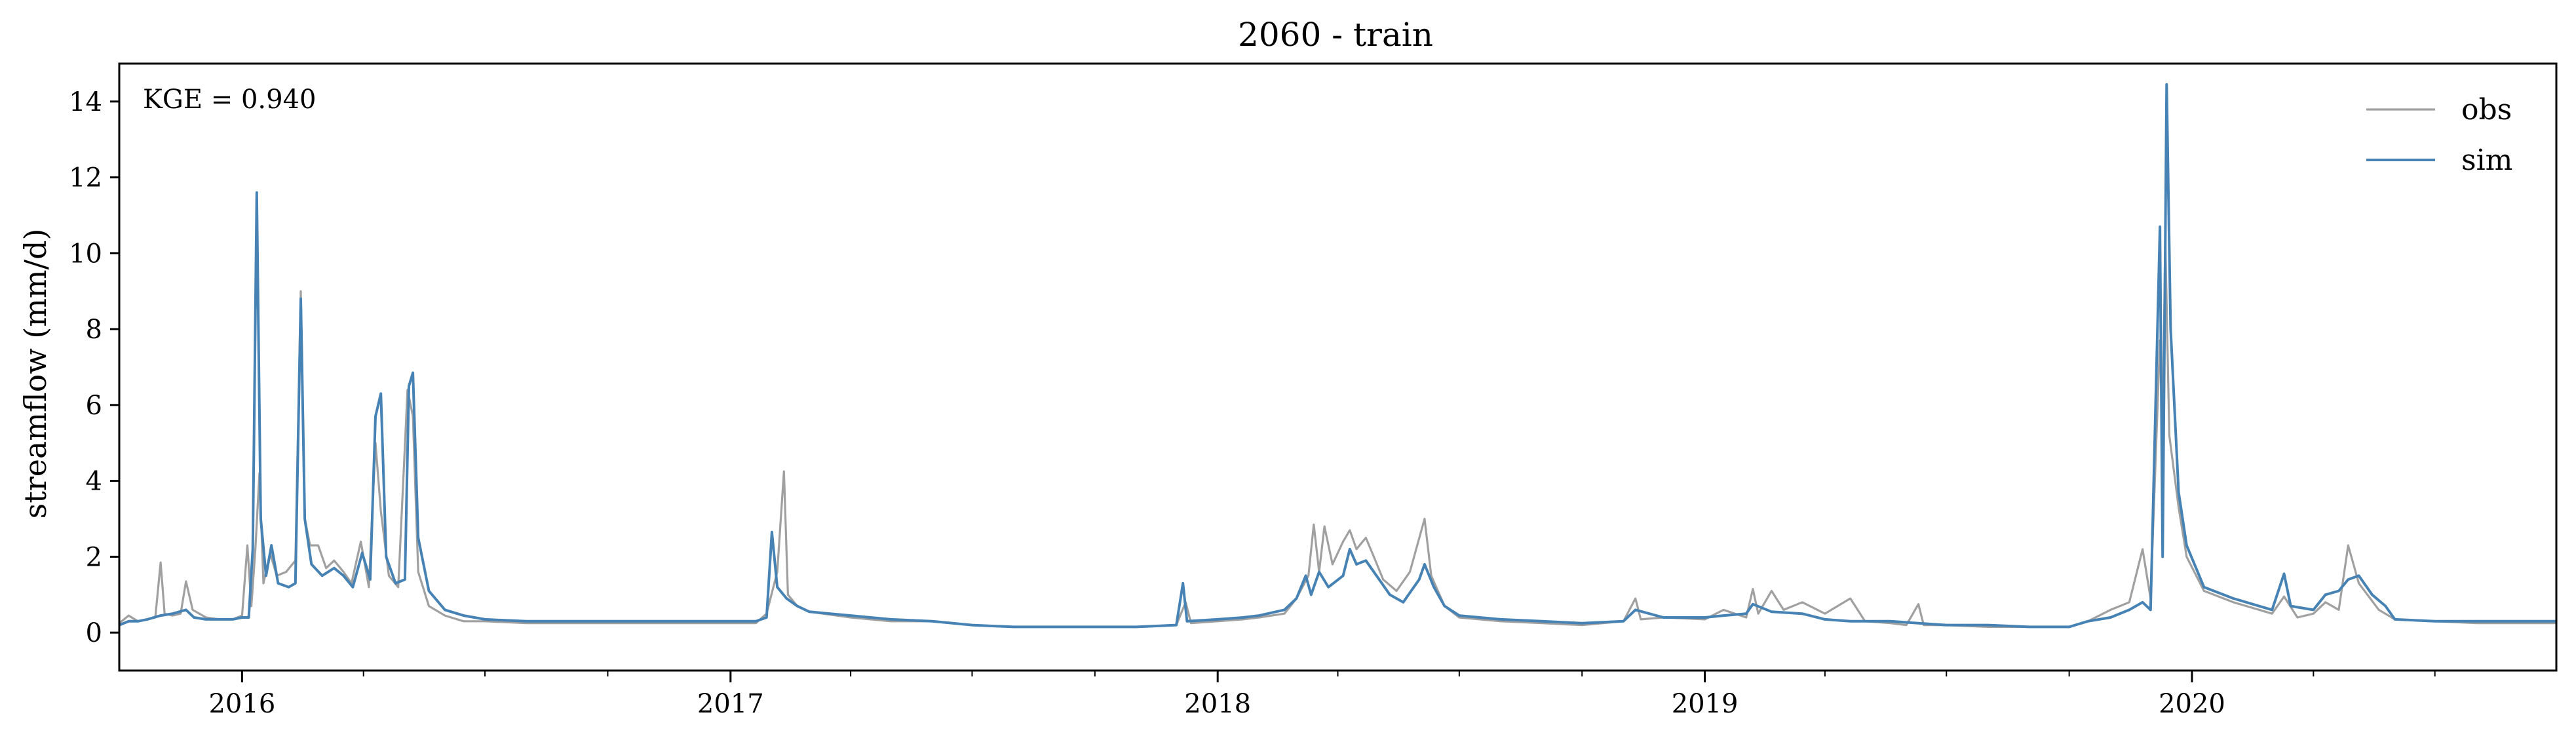 This screenshot has width=2576, height=742. I want to click on x-tick-label: 2018, so click(1217, 704).